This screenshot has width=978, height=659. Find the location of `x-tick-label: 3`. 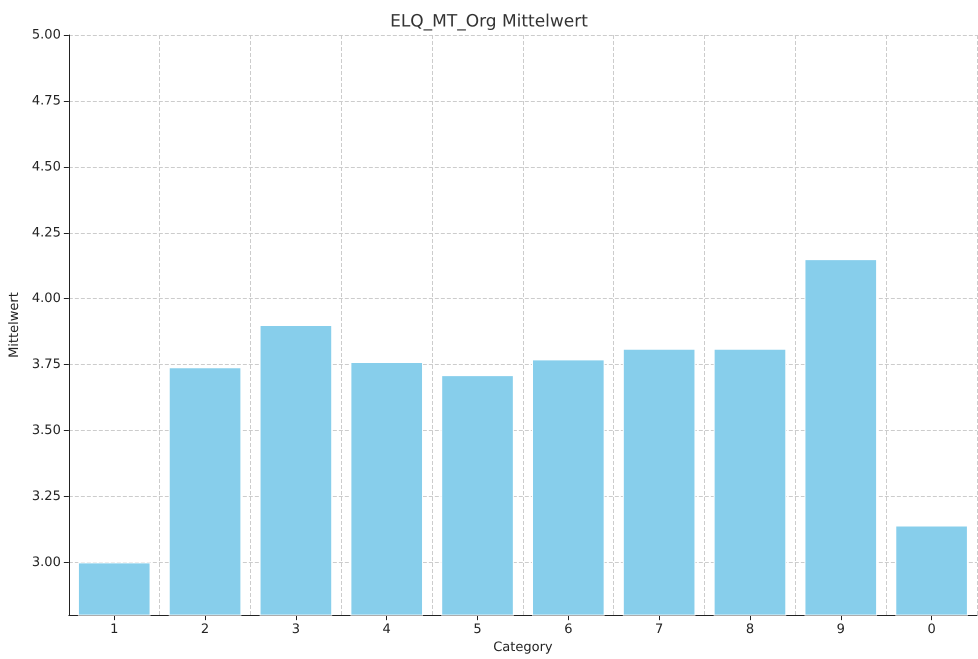

x-tick-label: 3 is located at coordinates (296, 630).